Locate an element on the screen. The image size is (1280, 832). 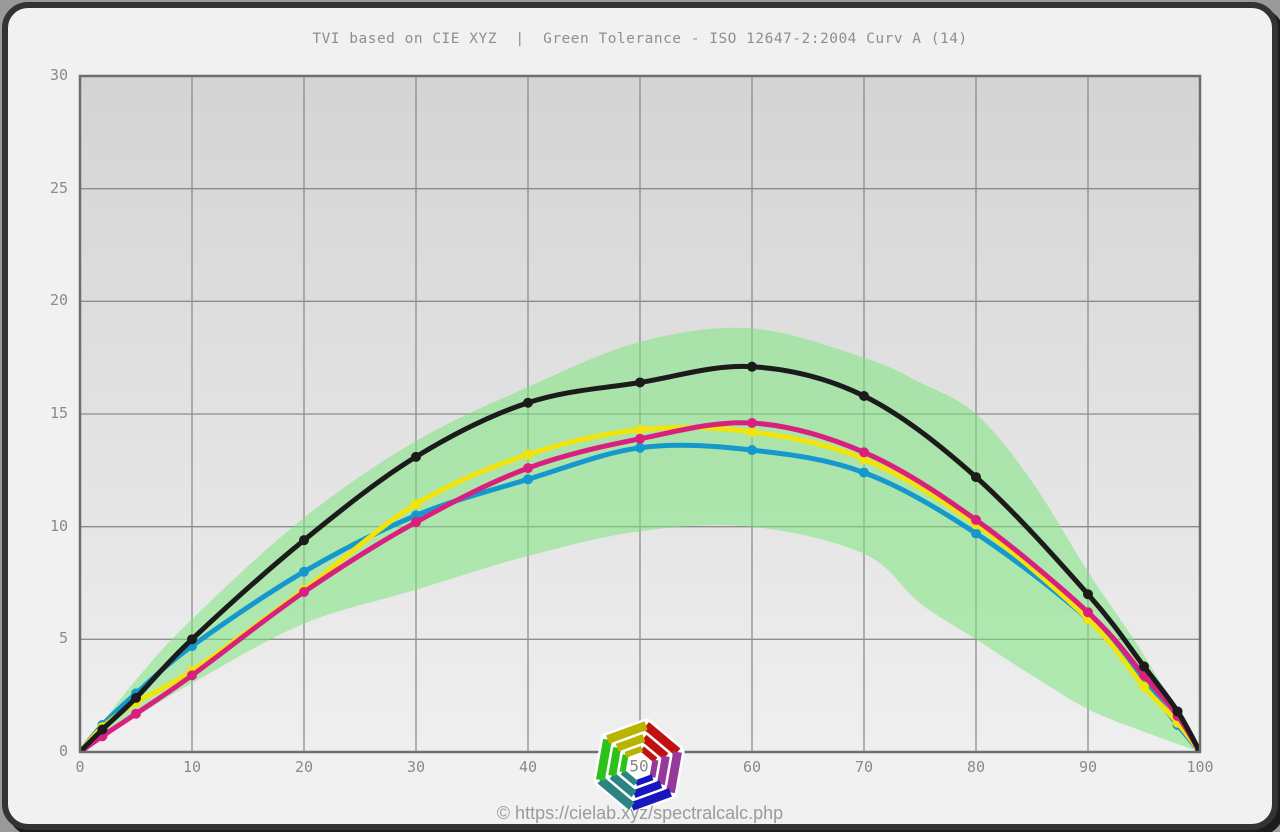
y-tick-label-10: 10 is located at coordinates (58, 525).